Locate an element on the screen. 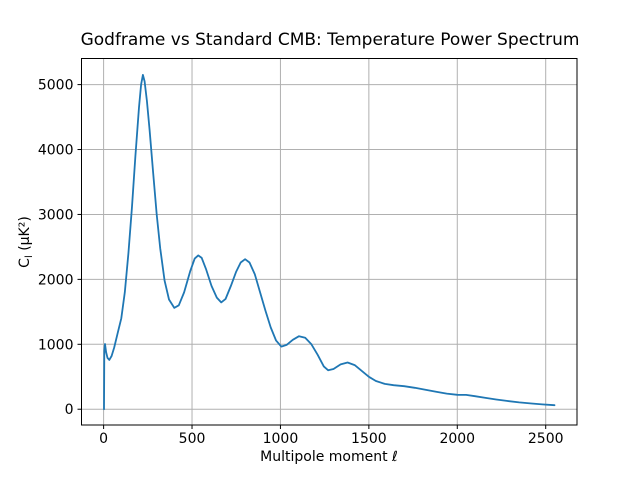 Image resolution: width=640 pixels, height=480 pixels. x-axis-label: Multipole moment ℓ is located at coordinates (329, 457).